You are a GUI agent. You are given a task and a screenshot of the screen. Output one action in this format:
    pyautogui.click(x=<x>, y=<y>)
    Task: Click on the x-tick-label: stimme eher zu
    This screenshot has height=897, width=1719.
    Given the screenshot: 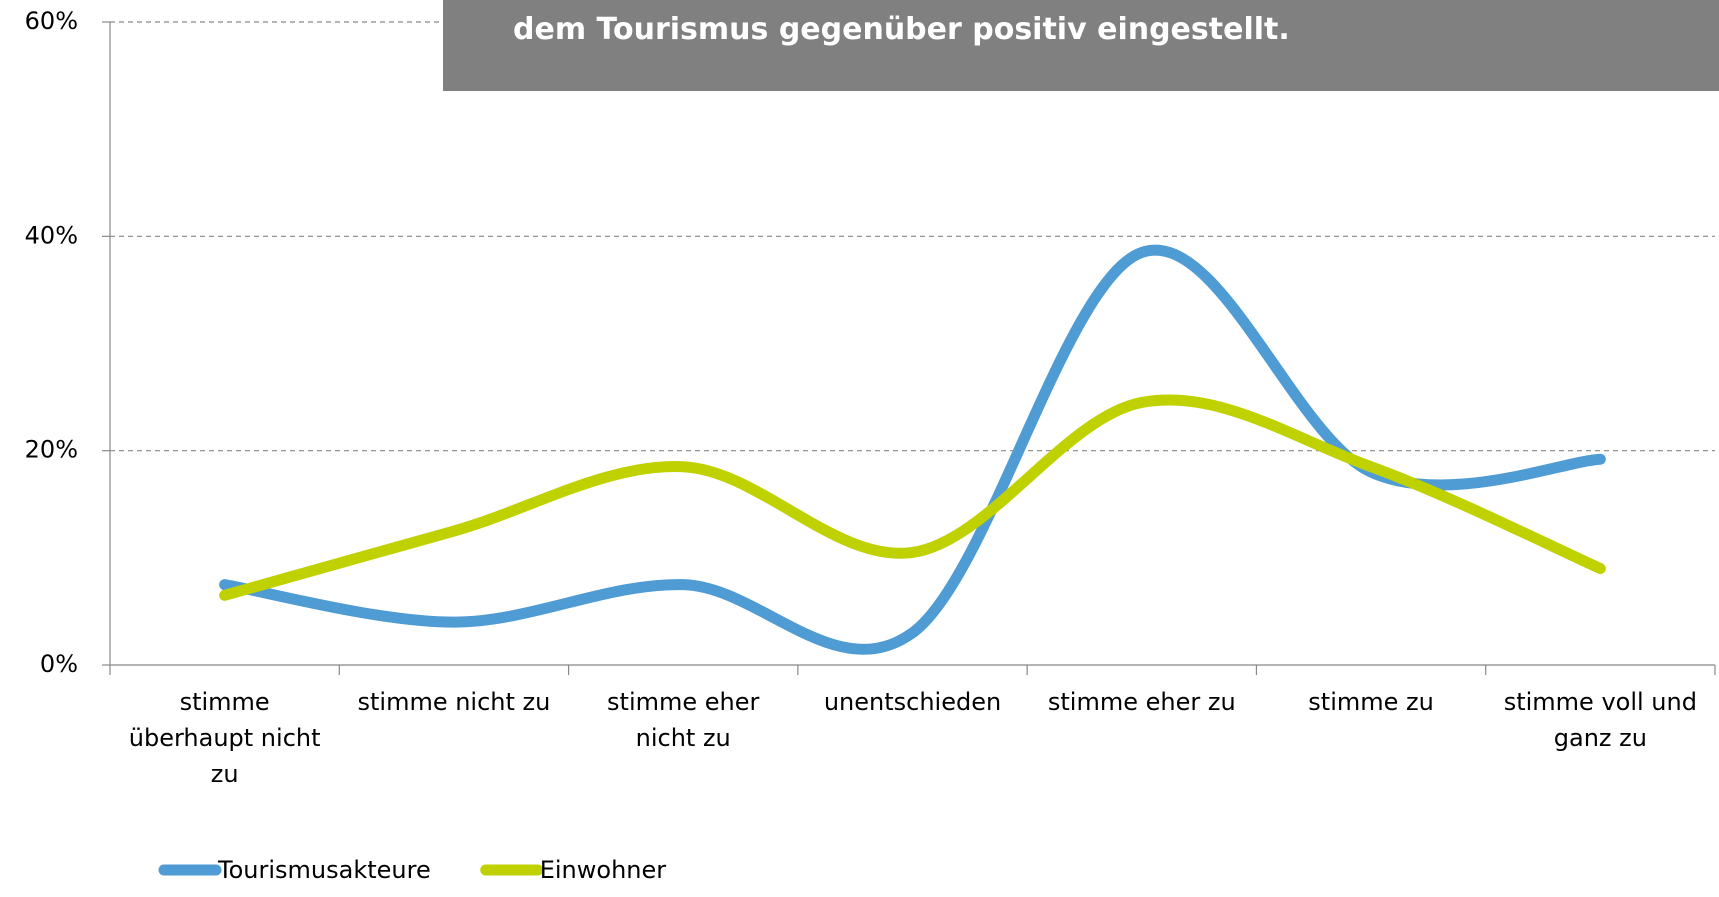 What is the action you would take?
    pyautogui.click(x=1141, y=702)
    